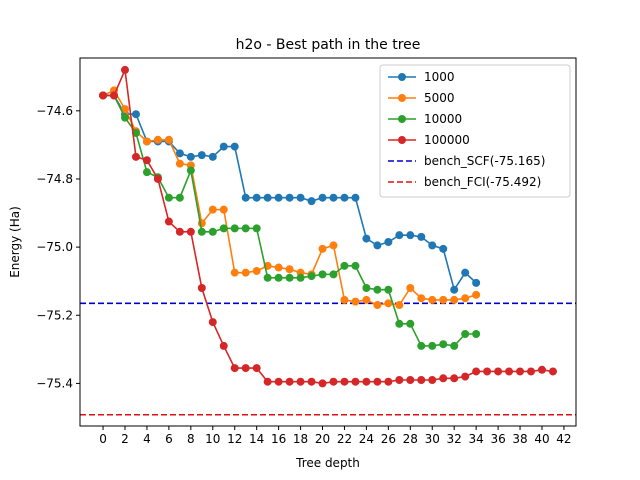 The height and width of the screenshot is (480, 640). What do you see at coordinates (335, 436) in the screenshot?
I see `x-axis: 0 2 4 6 8 10 12 14 16 18 20 22 24 26 28 30 32 34 36 38 40 42` at bounding box center [335, 436].